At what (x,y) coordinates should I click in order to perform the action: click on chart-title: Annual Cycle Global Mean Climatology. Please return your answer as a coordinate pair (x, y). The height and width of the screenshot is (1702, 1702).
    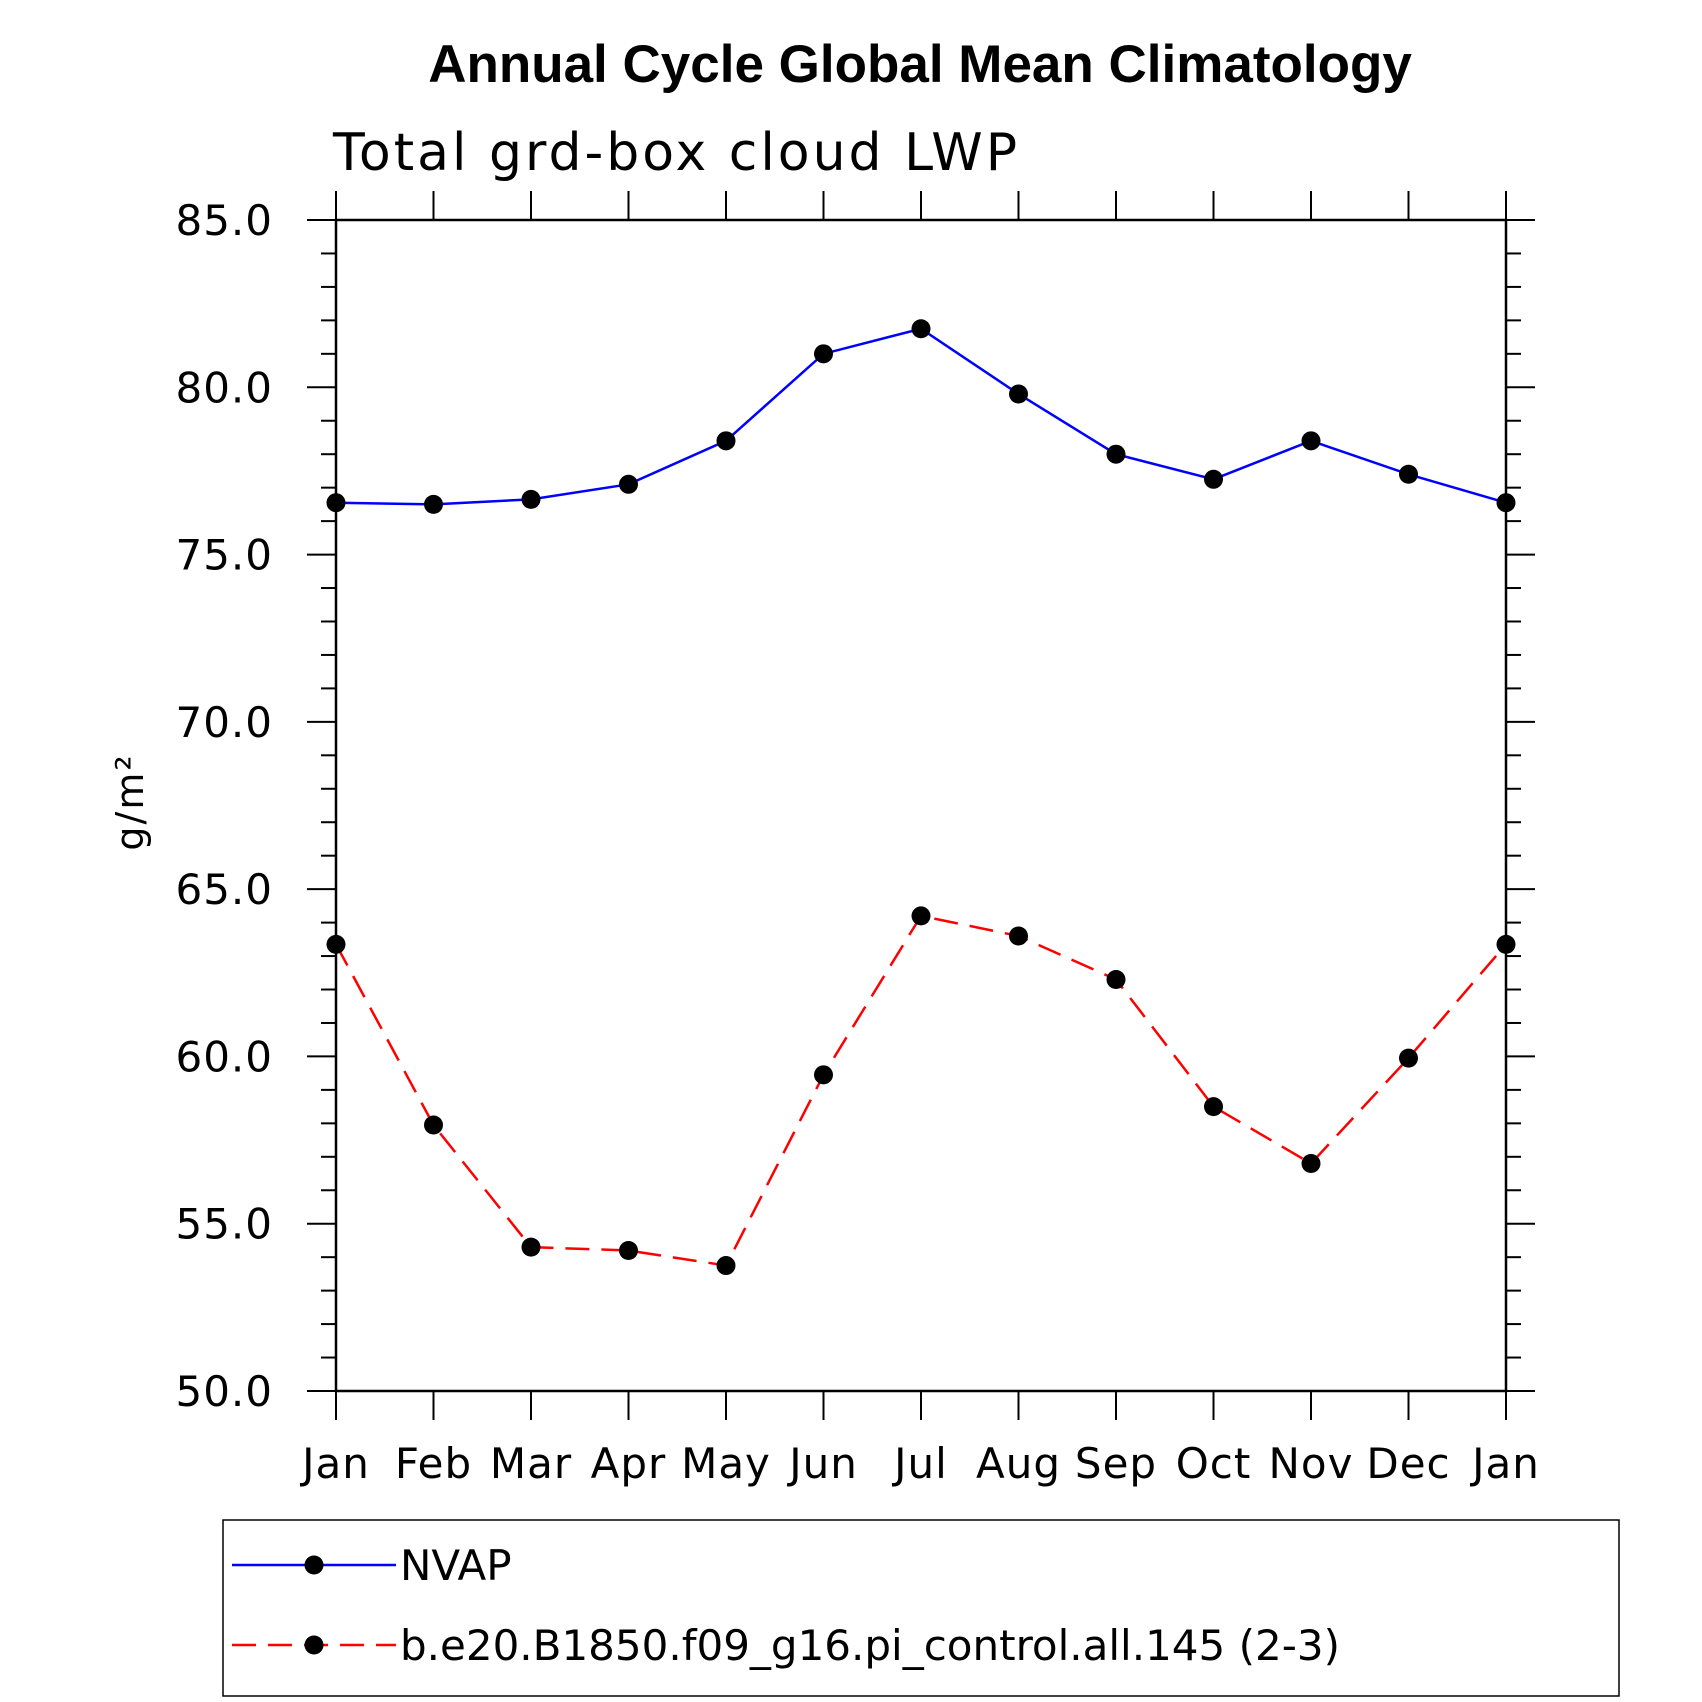
    Looking at the image, I should click on (920, 64).